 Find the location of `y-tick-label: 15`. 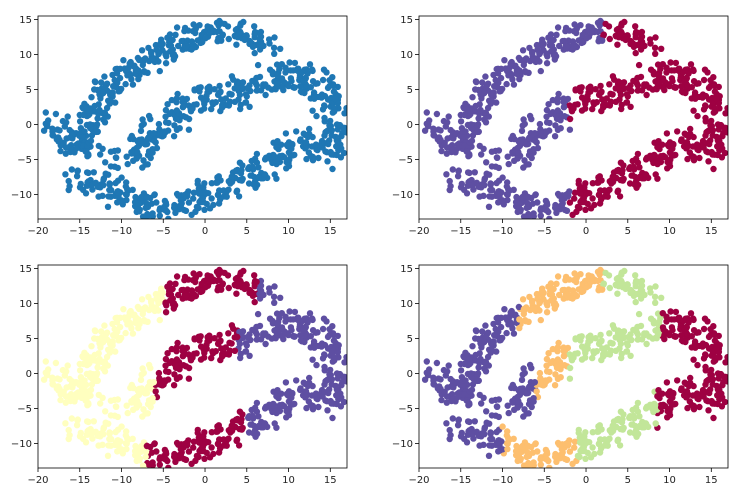

y-tick-label: 15 is located at coordinates (406, 20).